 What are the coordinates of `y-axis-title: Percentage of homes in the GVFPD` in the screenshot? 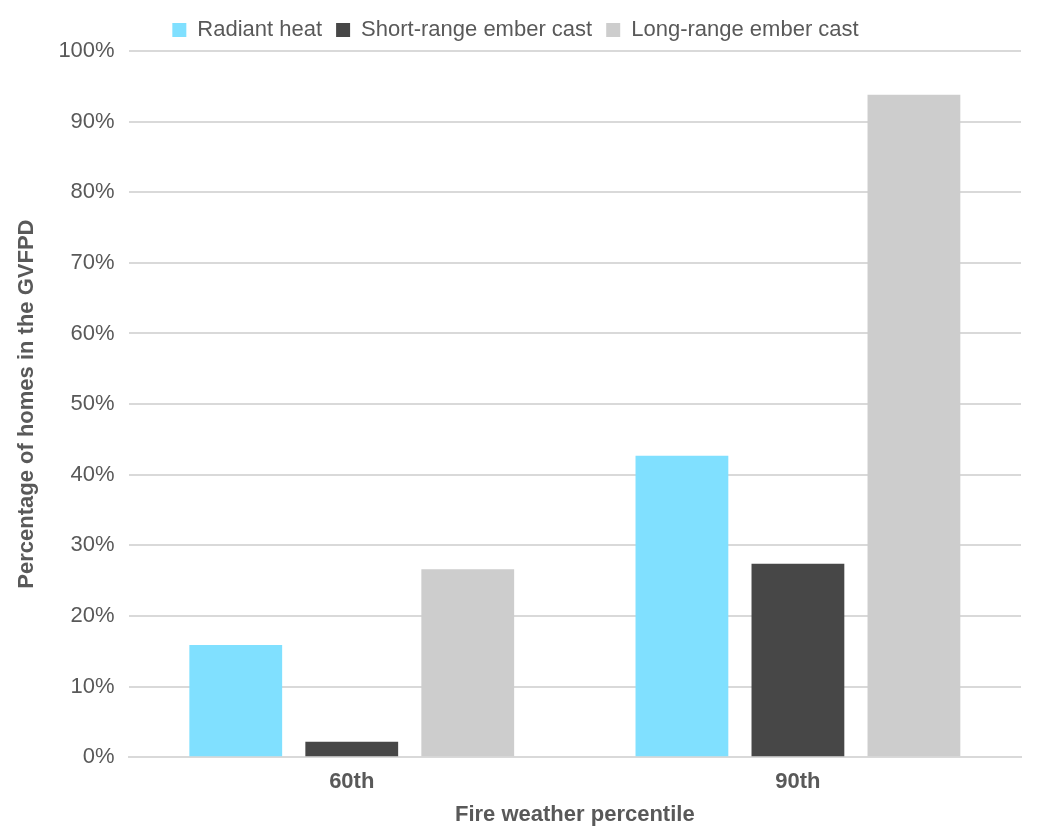 It's located at (26, 404).